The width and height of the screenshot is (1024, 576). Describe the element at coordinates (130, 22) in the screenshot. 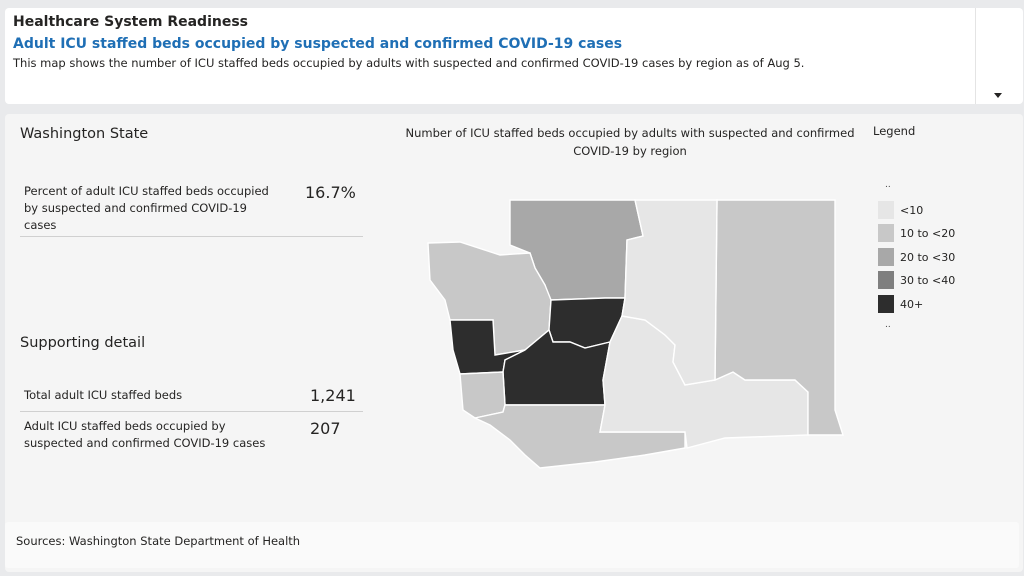

I see `page-title: Healthcare System Readiness` at that location.